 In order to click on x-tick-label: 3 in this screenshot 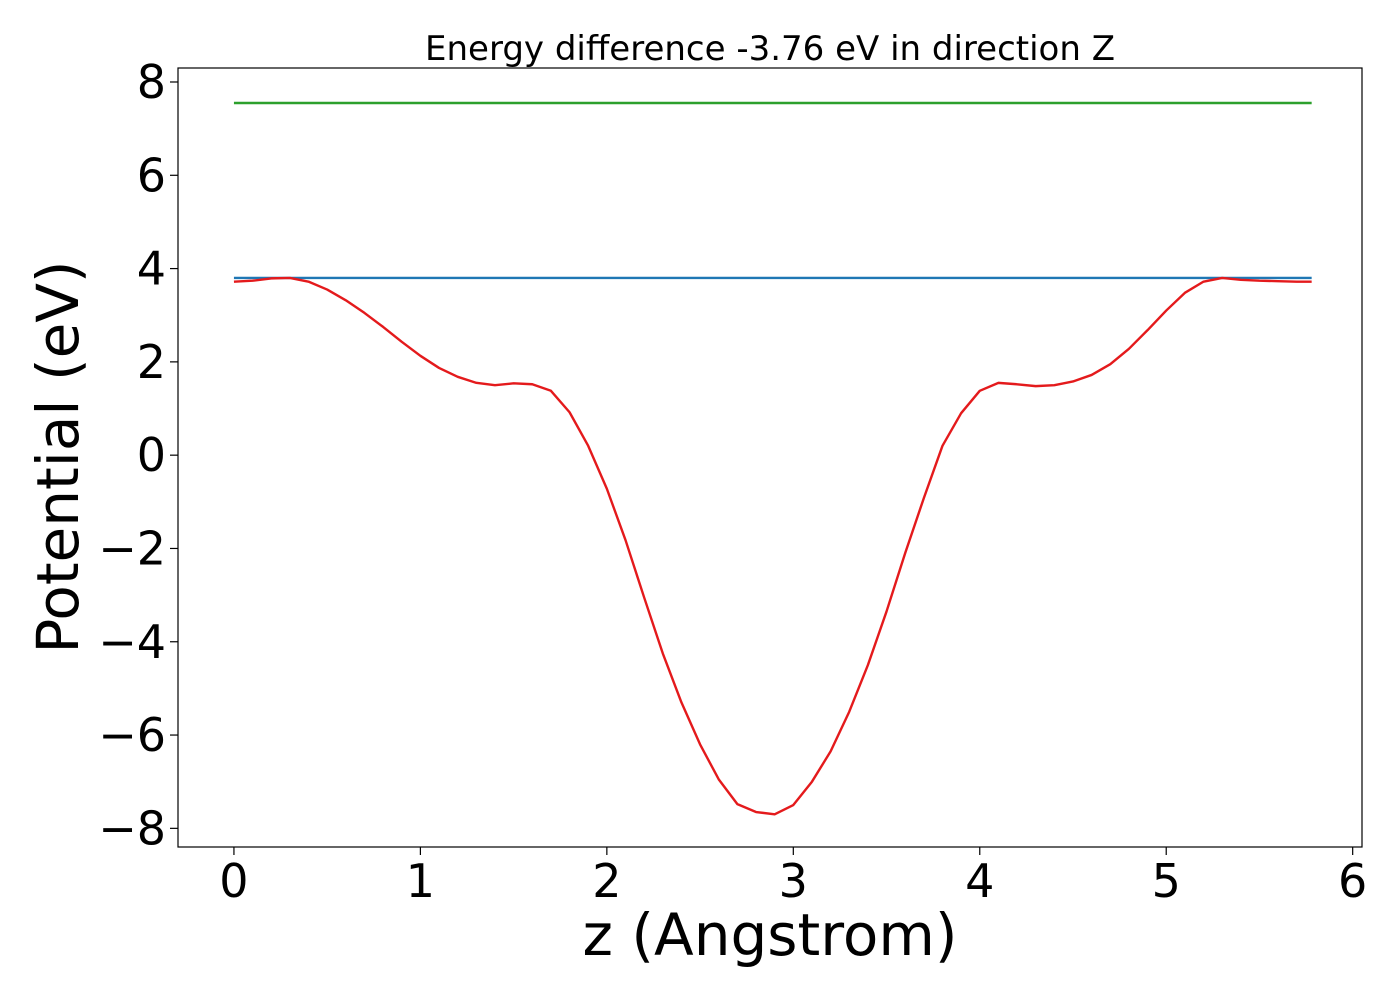, I will do `click(793, 881)`.